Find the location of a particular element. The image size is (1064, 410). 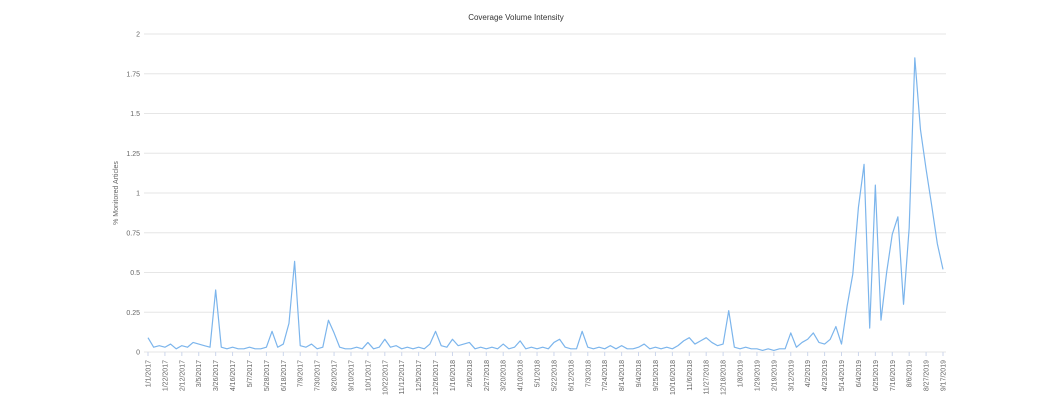

x-tick-label: 10/1/2017 is located at coordinates (368, 375).